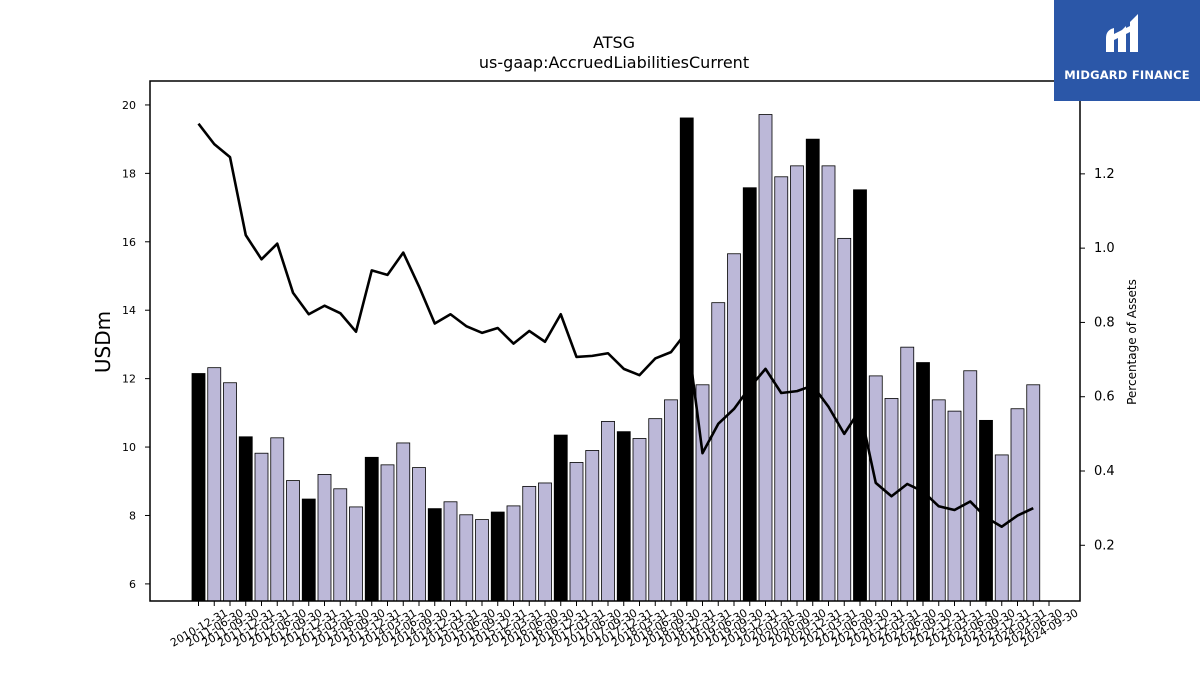  I want to click on y2-tick-label: 1.2, so click(1104, 174).